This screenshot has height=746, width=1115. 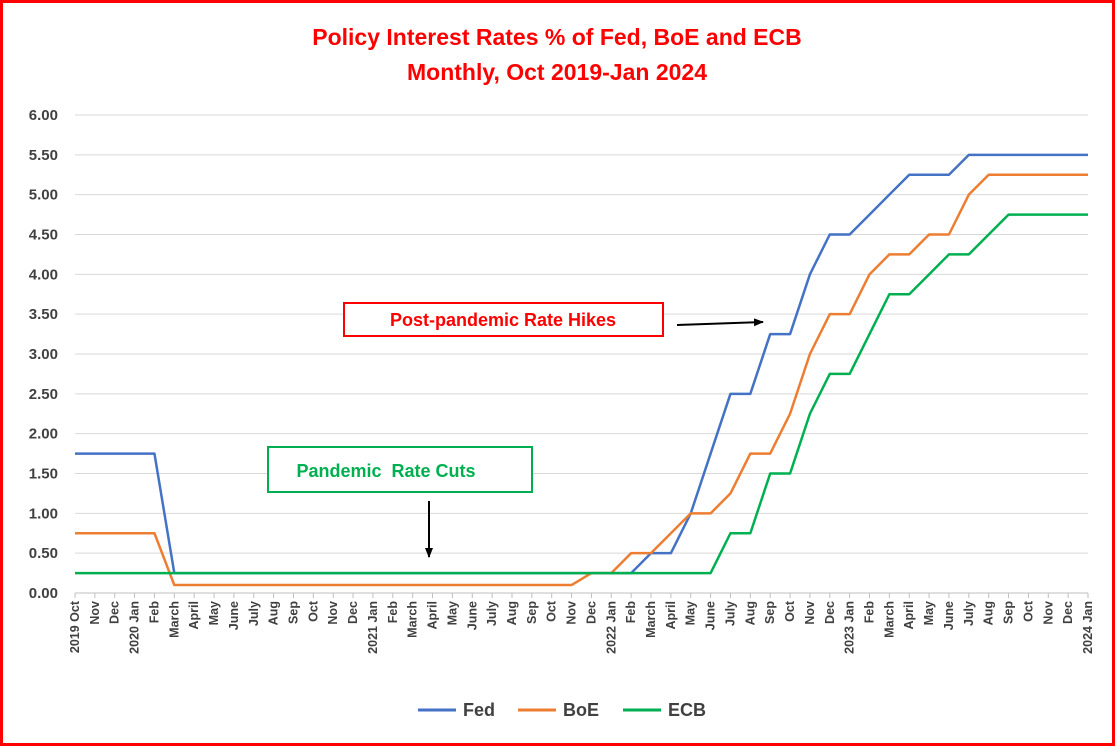 I want to click on y-tick-label: 3.50, so click(x=43, y=314).